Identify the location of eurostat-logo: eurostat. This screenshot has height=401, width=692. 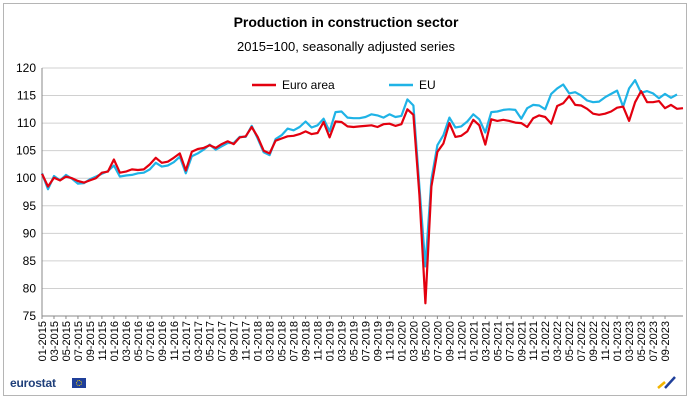
(33, 383).